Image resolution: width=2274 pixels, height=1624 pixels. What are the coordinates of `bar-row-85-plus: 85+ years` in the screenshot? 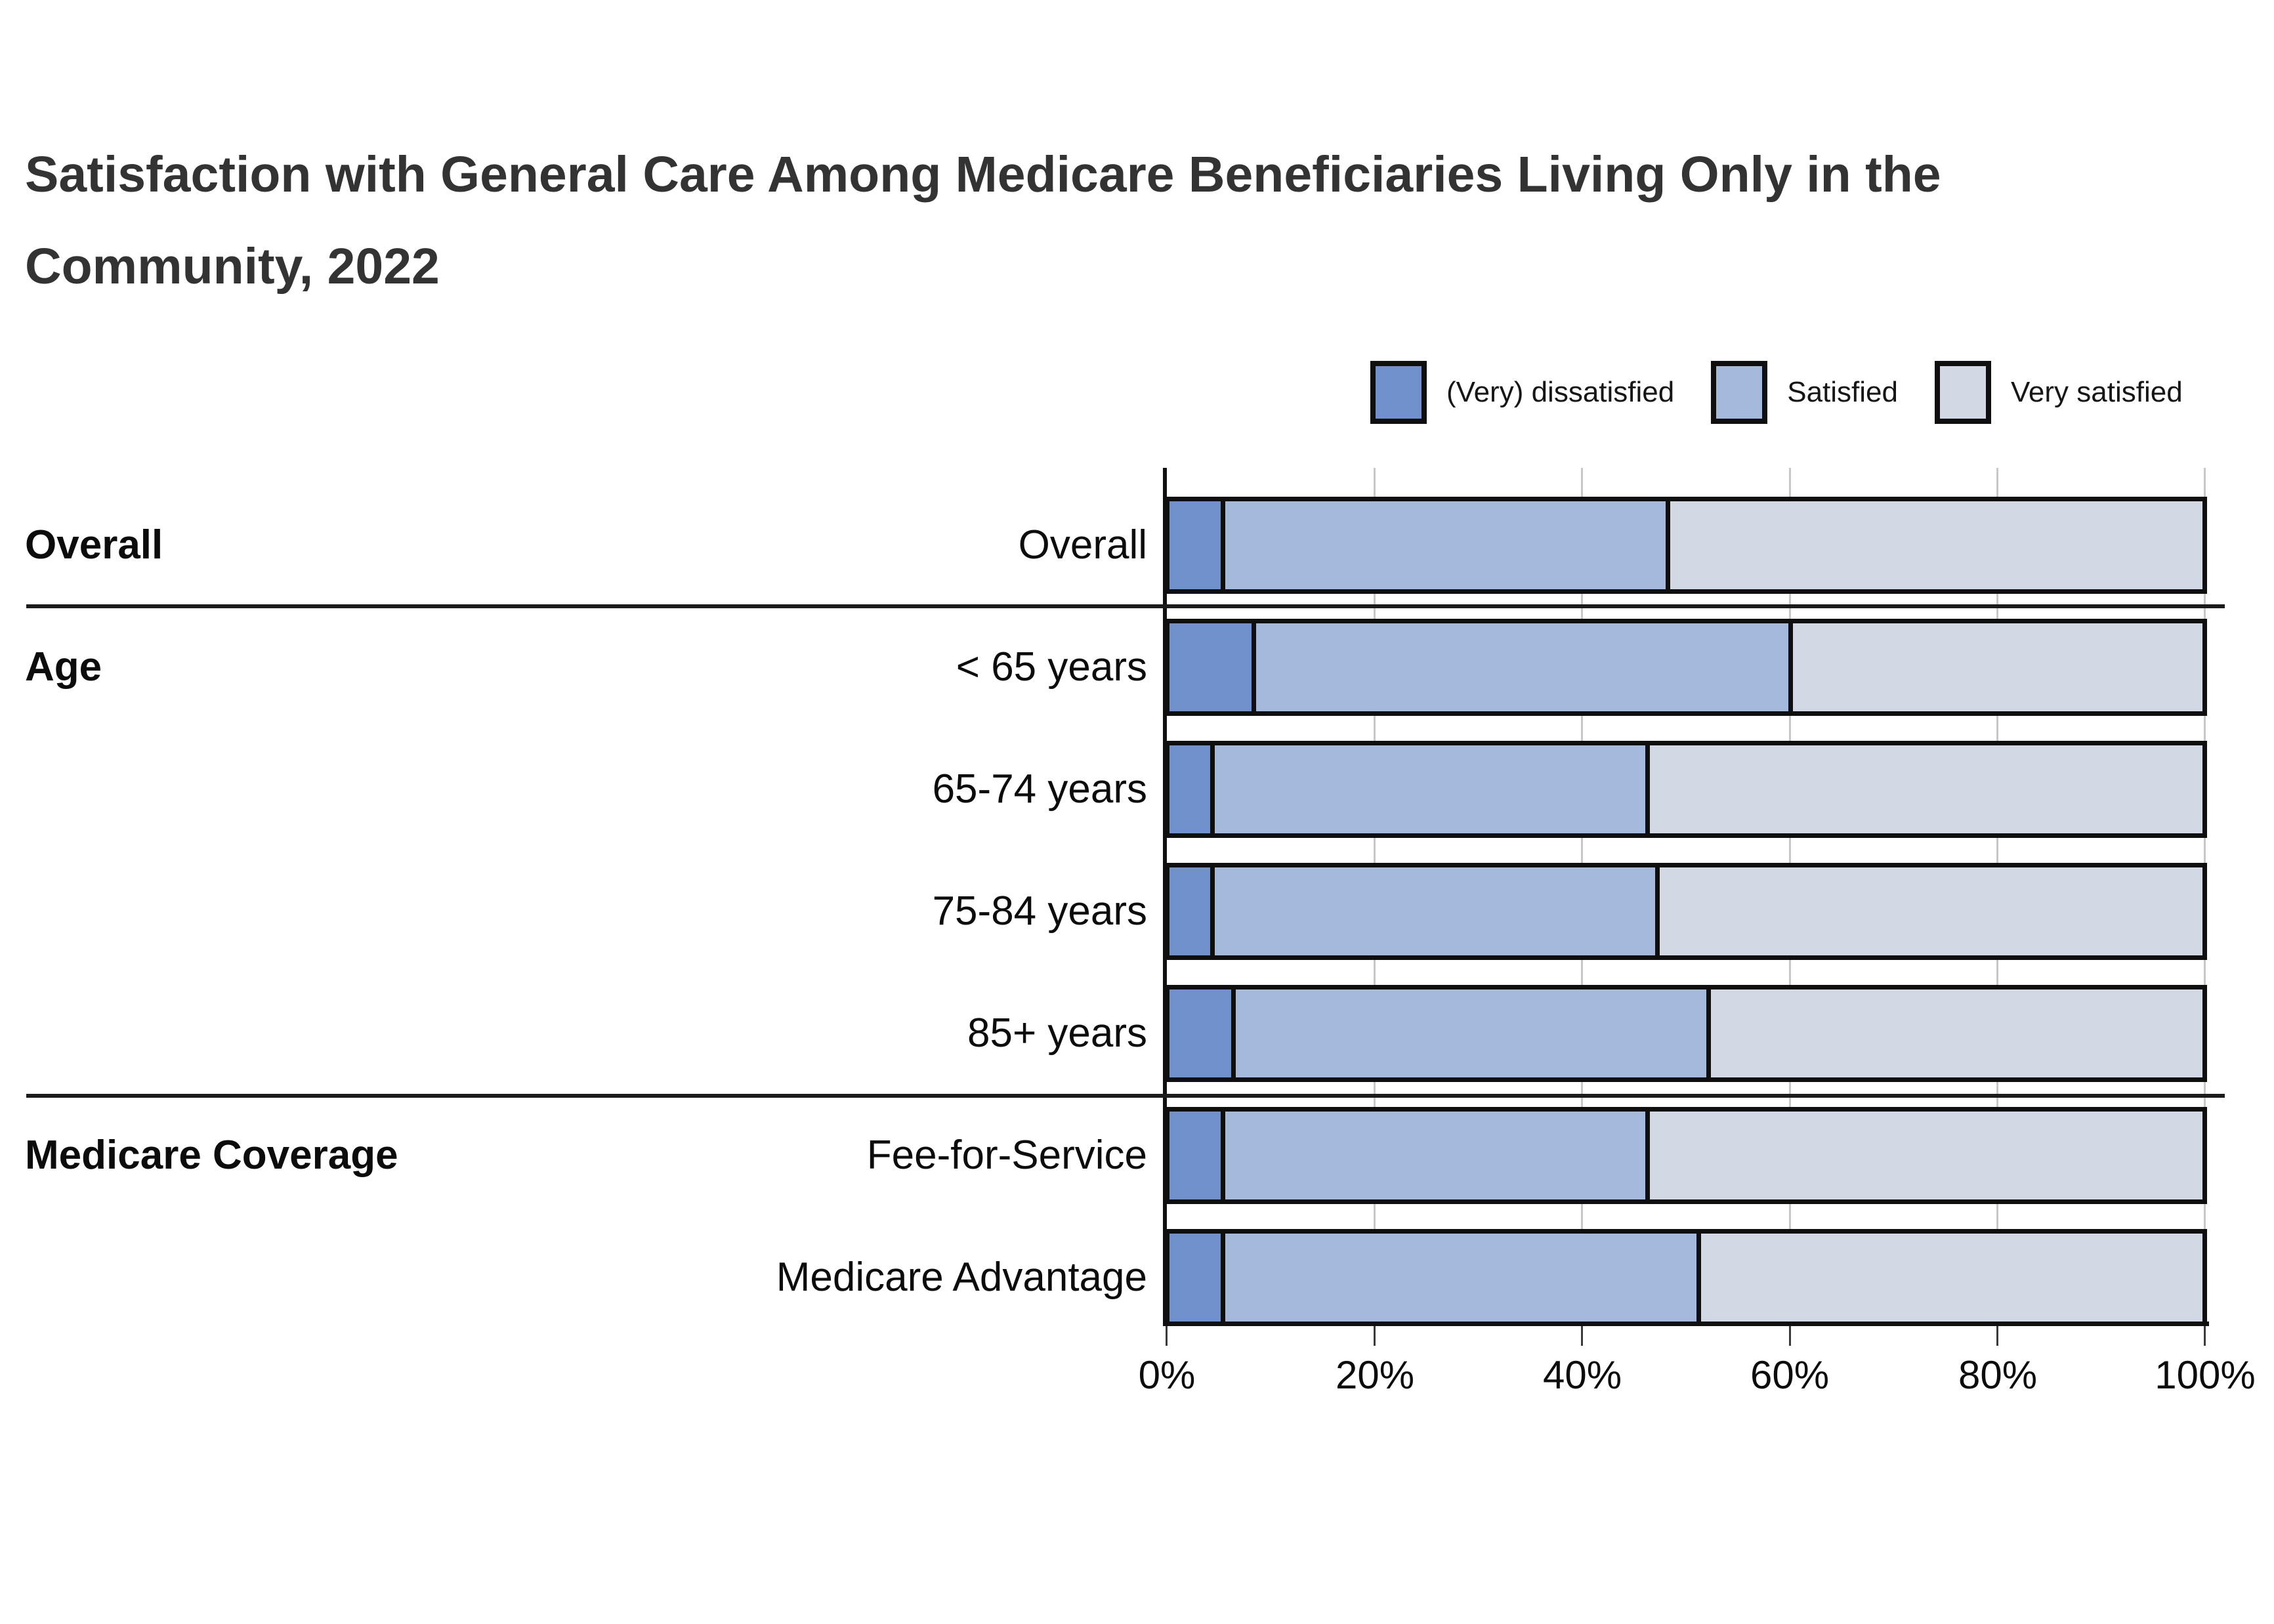 It's located at (1137, 1034).